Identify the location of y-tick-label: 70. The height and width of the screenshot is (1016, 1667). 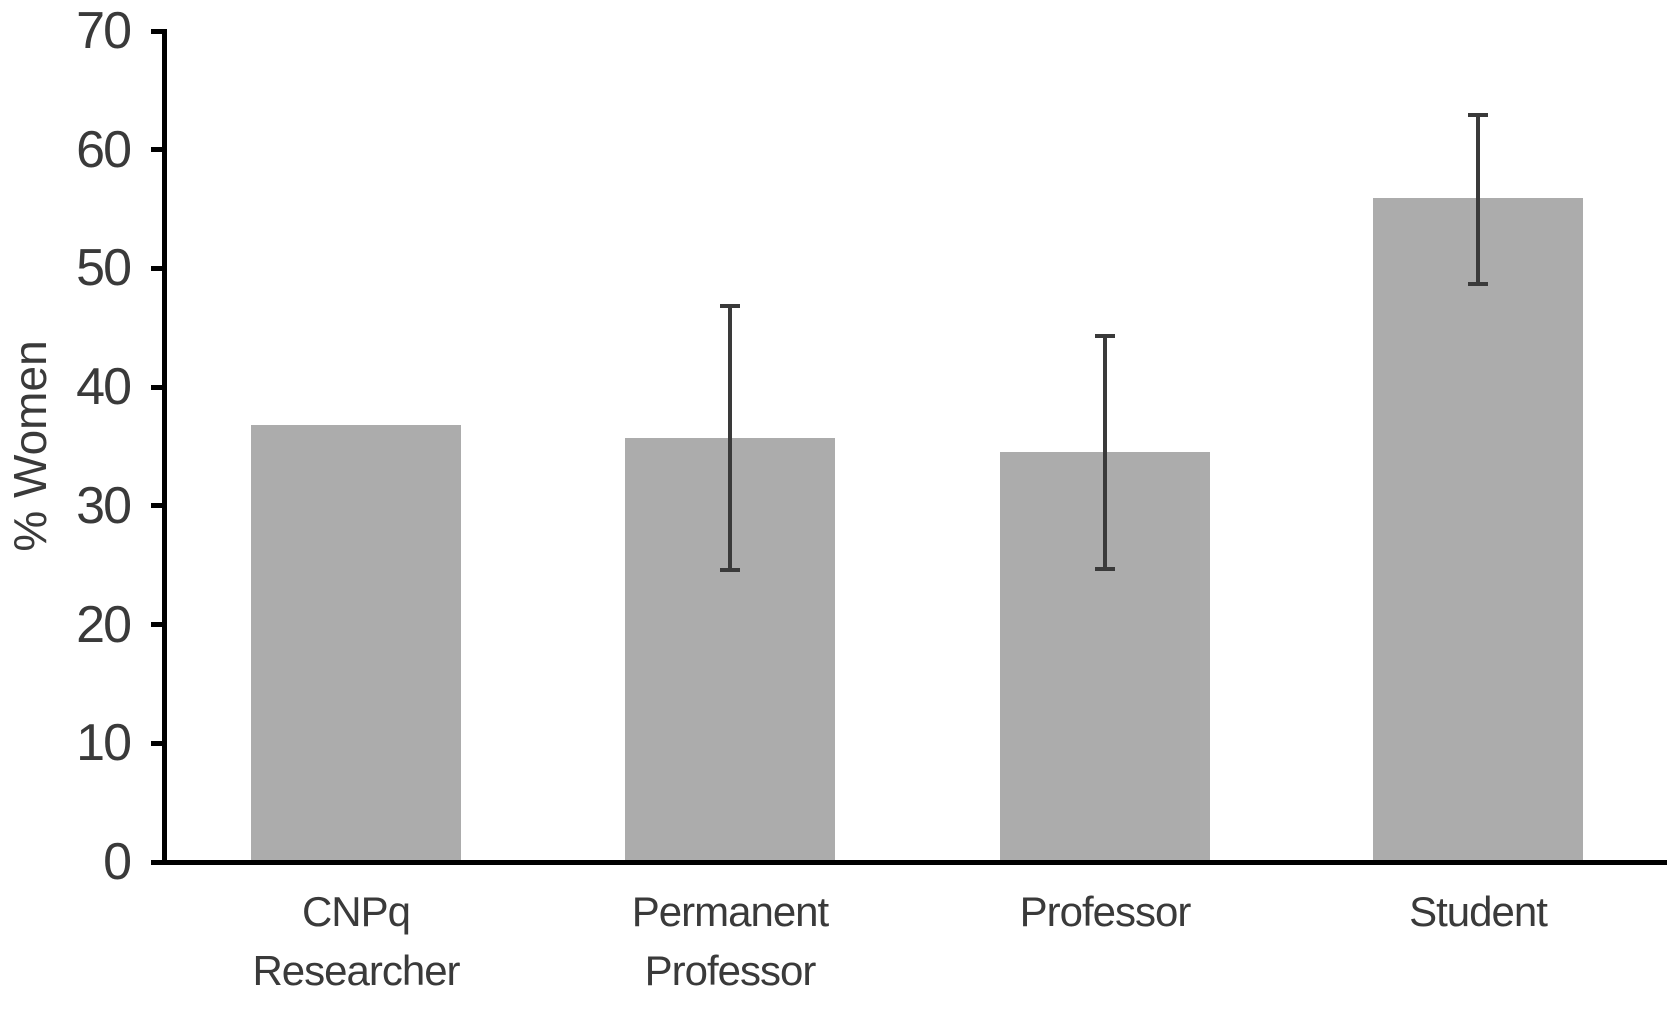
(104, 31).